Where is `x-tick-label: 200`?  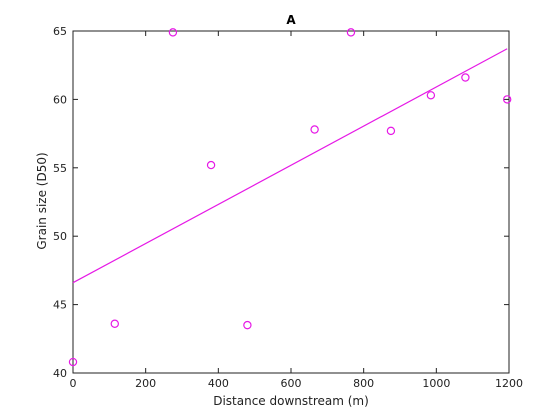 x-tick-label: 200 is located at coordinates (145, 383).